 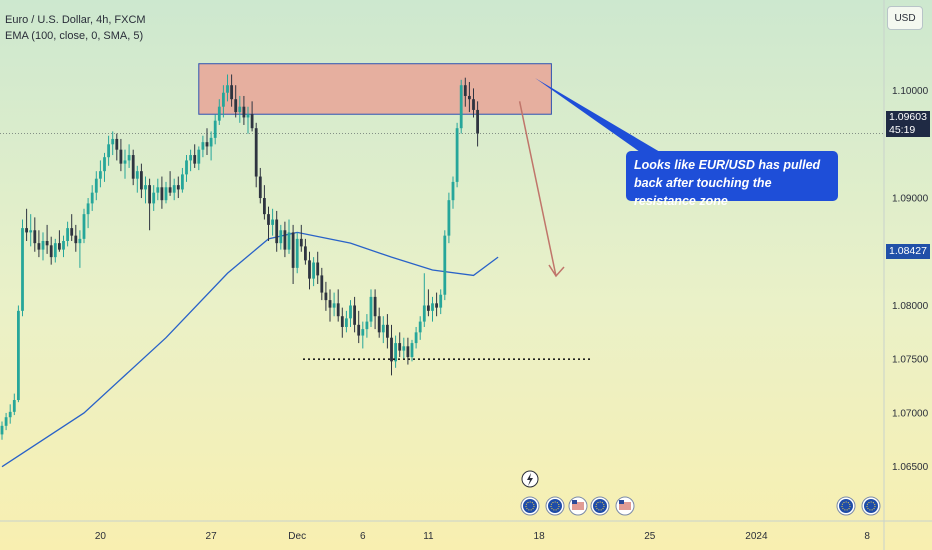 What do you see at coordinates (530, 479) in the screenshot?
I see `lightning-event-icon` at bounding box center [530, 479].